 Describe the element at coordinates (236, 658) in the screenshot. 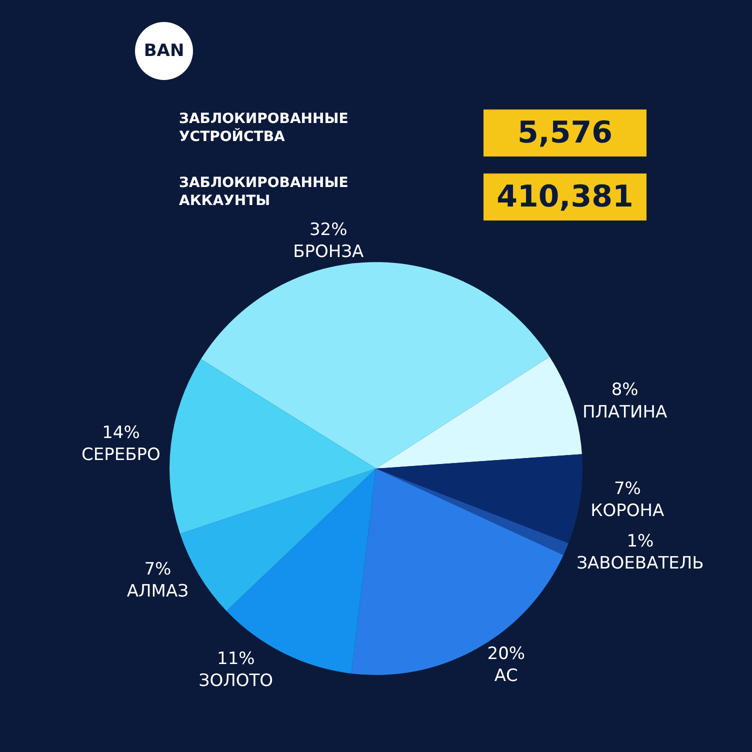

I see `data-label: 11%` at that location.